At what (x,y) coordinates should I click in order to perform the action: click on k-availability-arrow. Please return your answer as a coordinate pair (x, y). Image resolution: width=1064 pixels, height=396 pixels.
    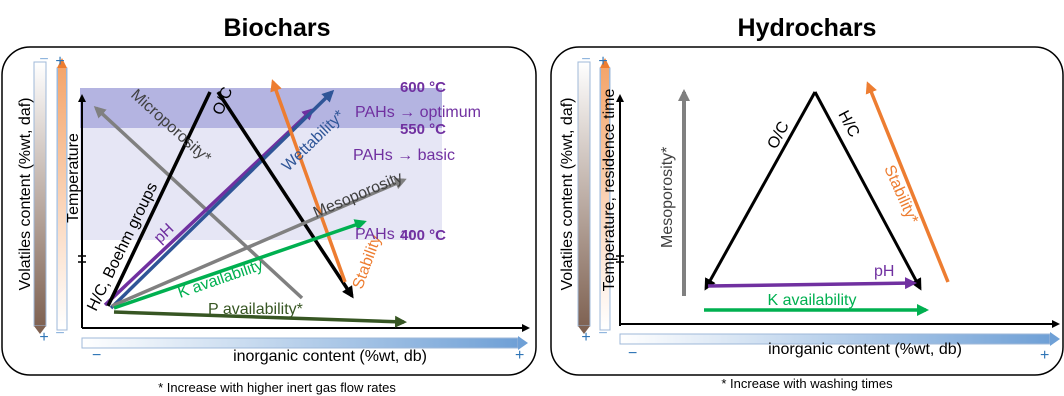
    Looking at the image, I should click on (240, 264).